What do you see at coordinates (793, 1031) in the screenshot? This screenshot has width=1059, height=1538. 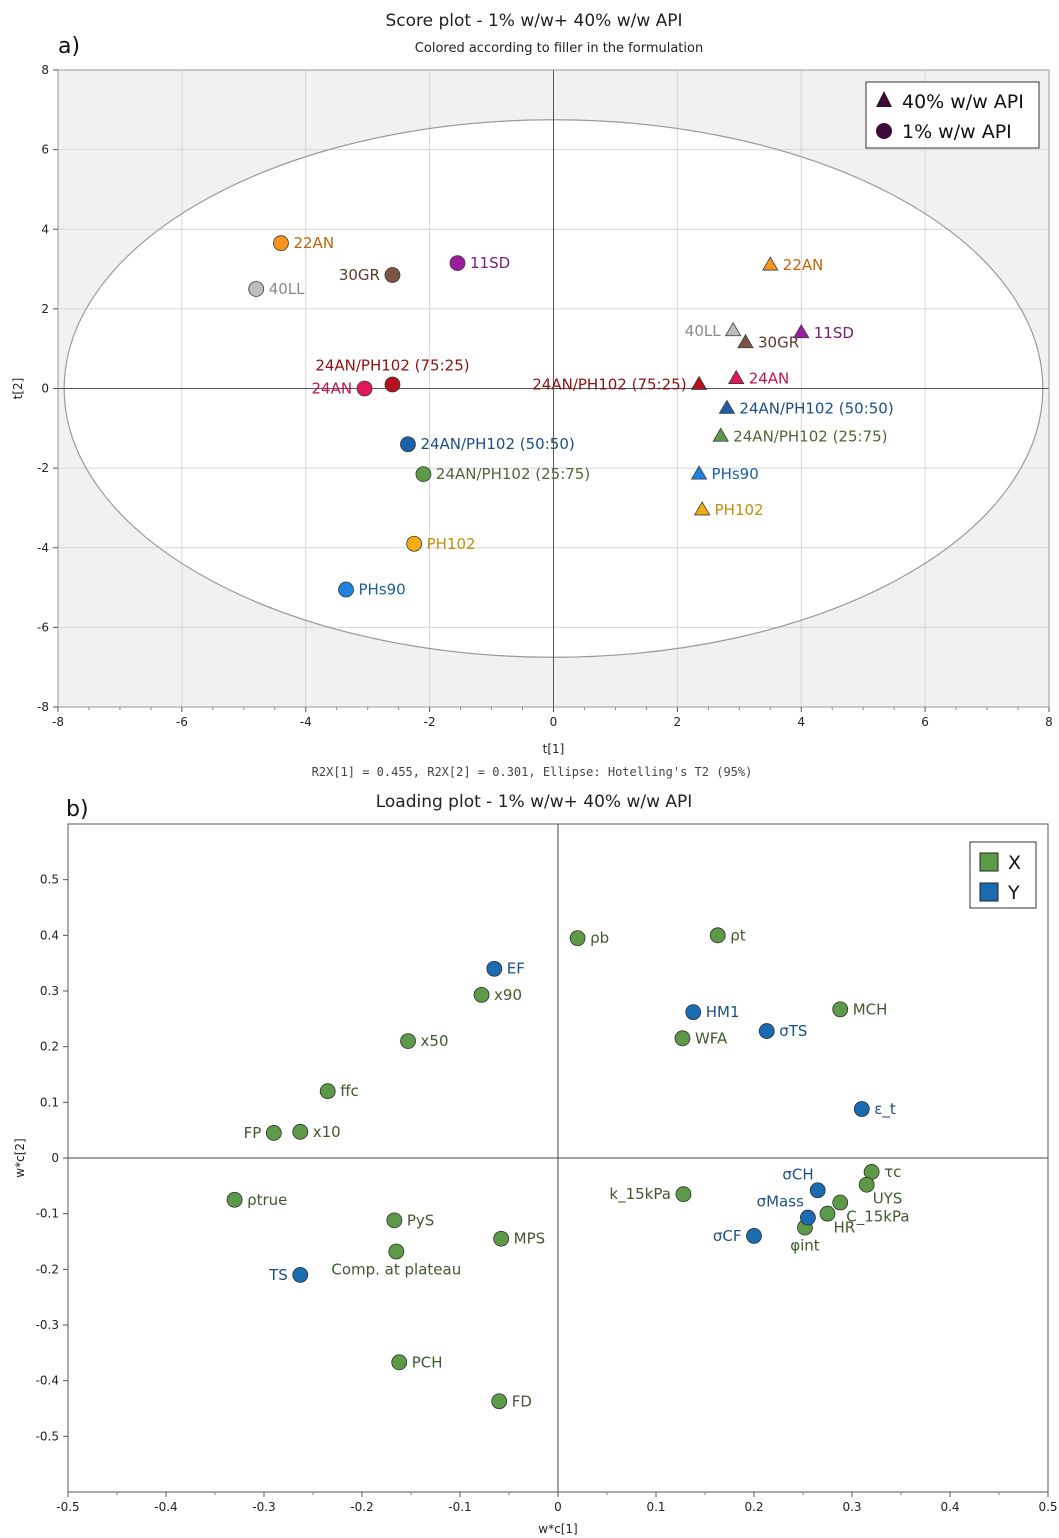 I see `loading-label-ts-y: σTS` at bounding box center [793, 1031].